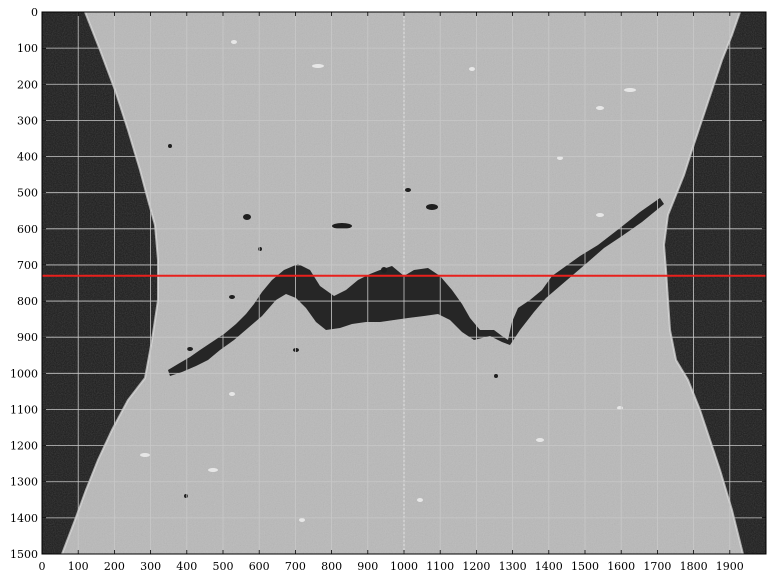 The image size is (776, 582). Describe the element at coordinates (24, 518) in the screenshot. I see `y-tick-label: 1400` at that location.